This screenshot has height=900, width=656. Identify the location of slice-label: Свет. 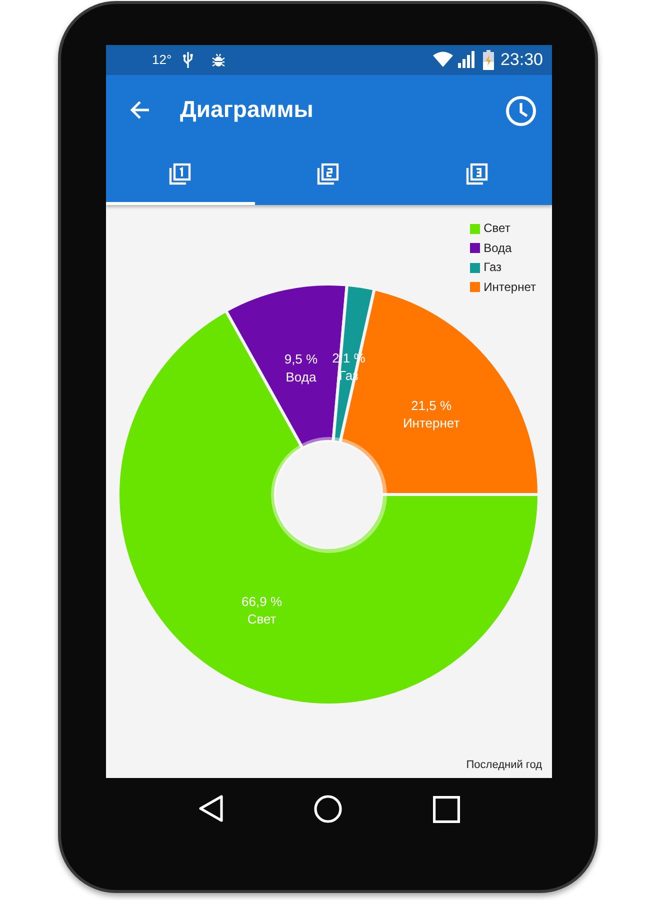
(261, 619).